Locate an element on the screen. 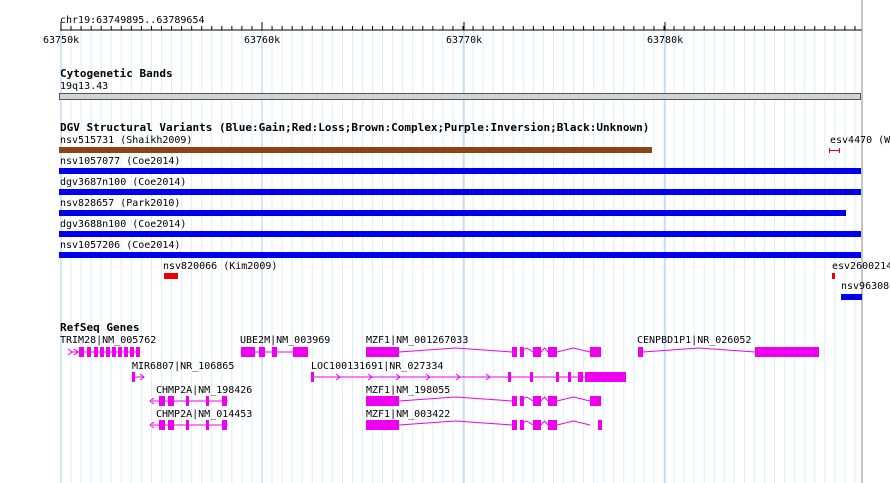 This screenshot has width=890, height=483. dgv-feature-label: nsv828657 (Park2010) is located at coordinates (120, 203).